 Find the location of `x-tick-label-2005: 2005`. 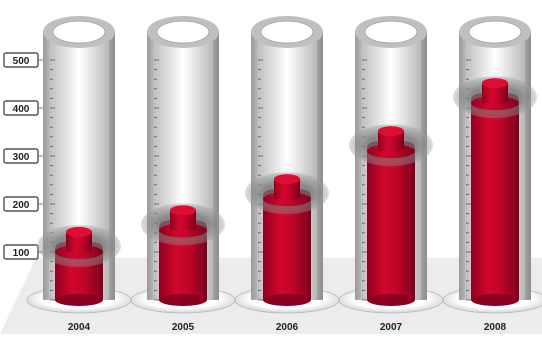

x-tick-label-2005: 2005 is located at coordinates (183, 327).